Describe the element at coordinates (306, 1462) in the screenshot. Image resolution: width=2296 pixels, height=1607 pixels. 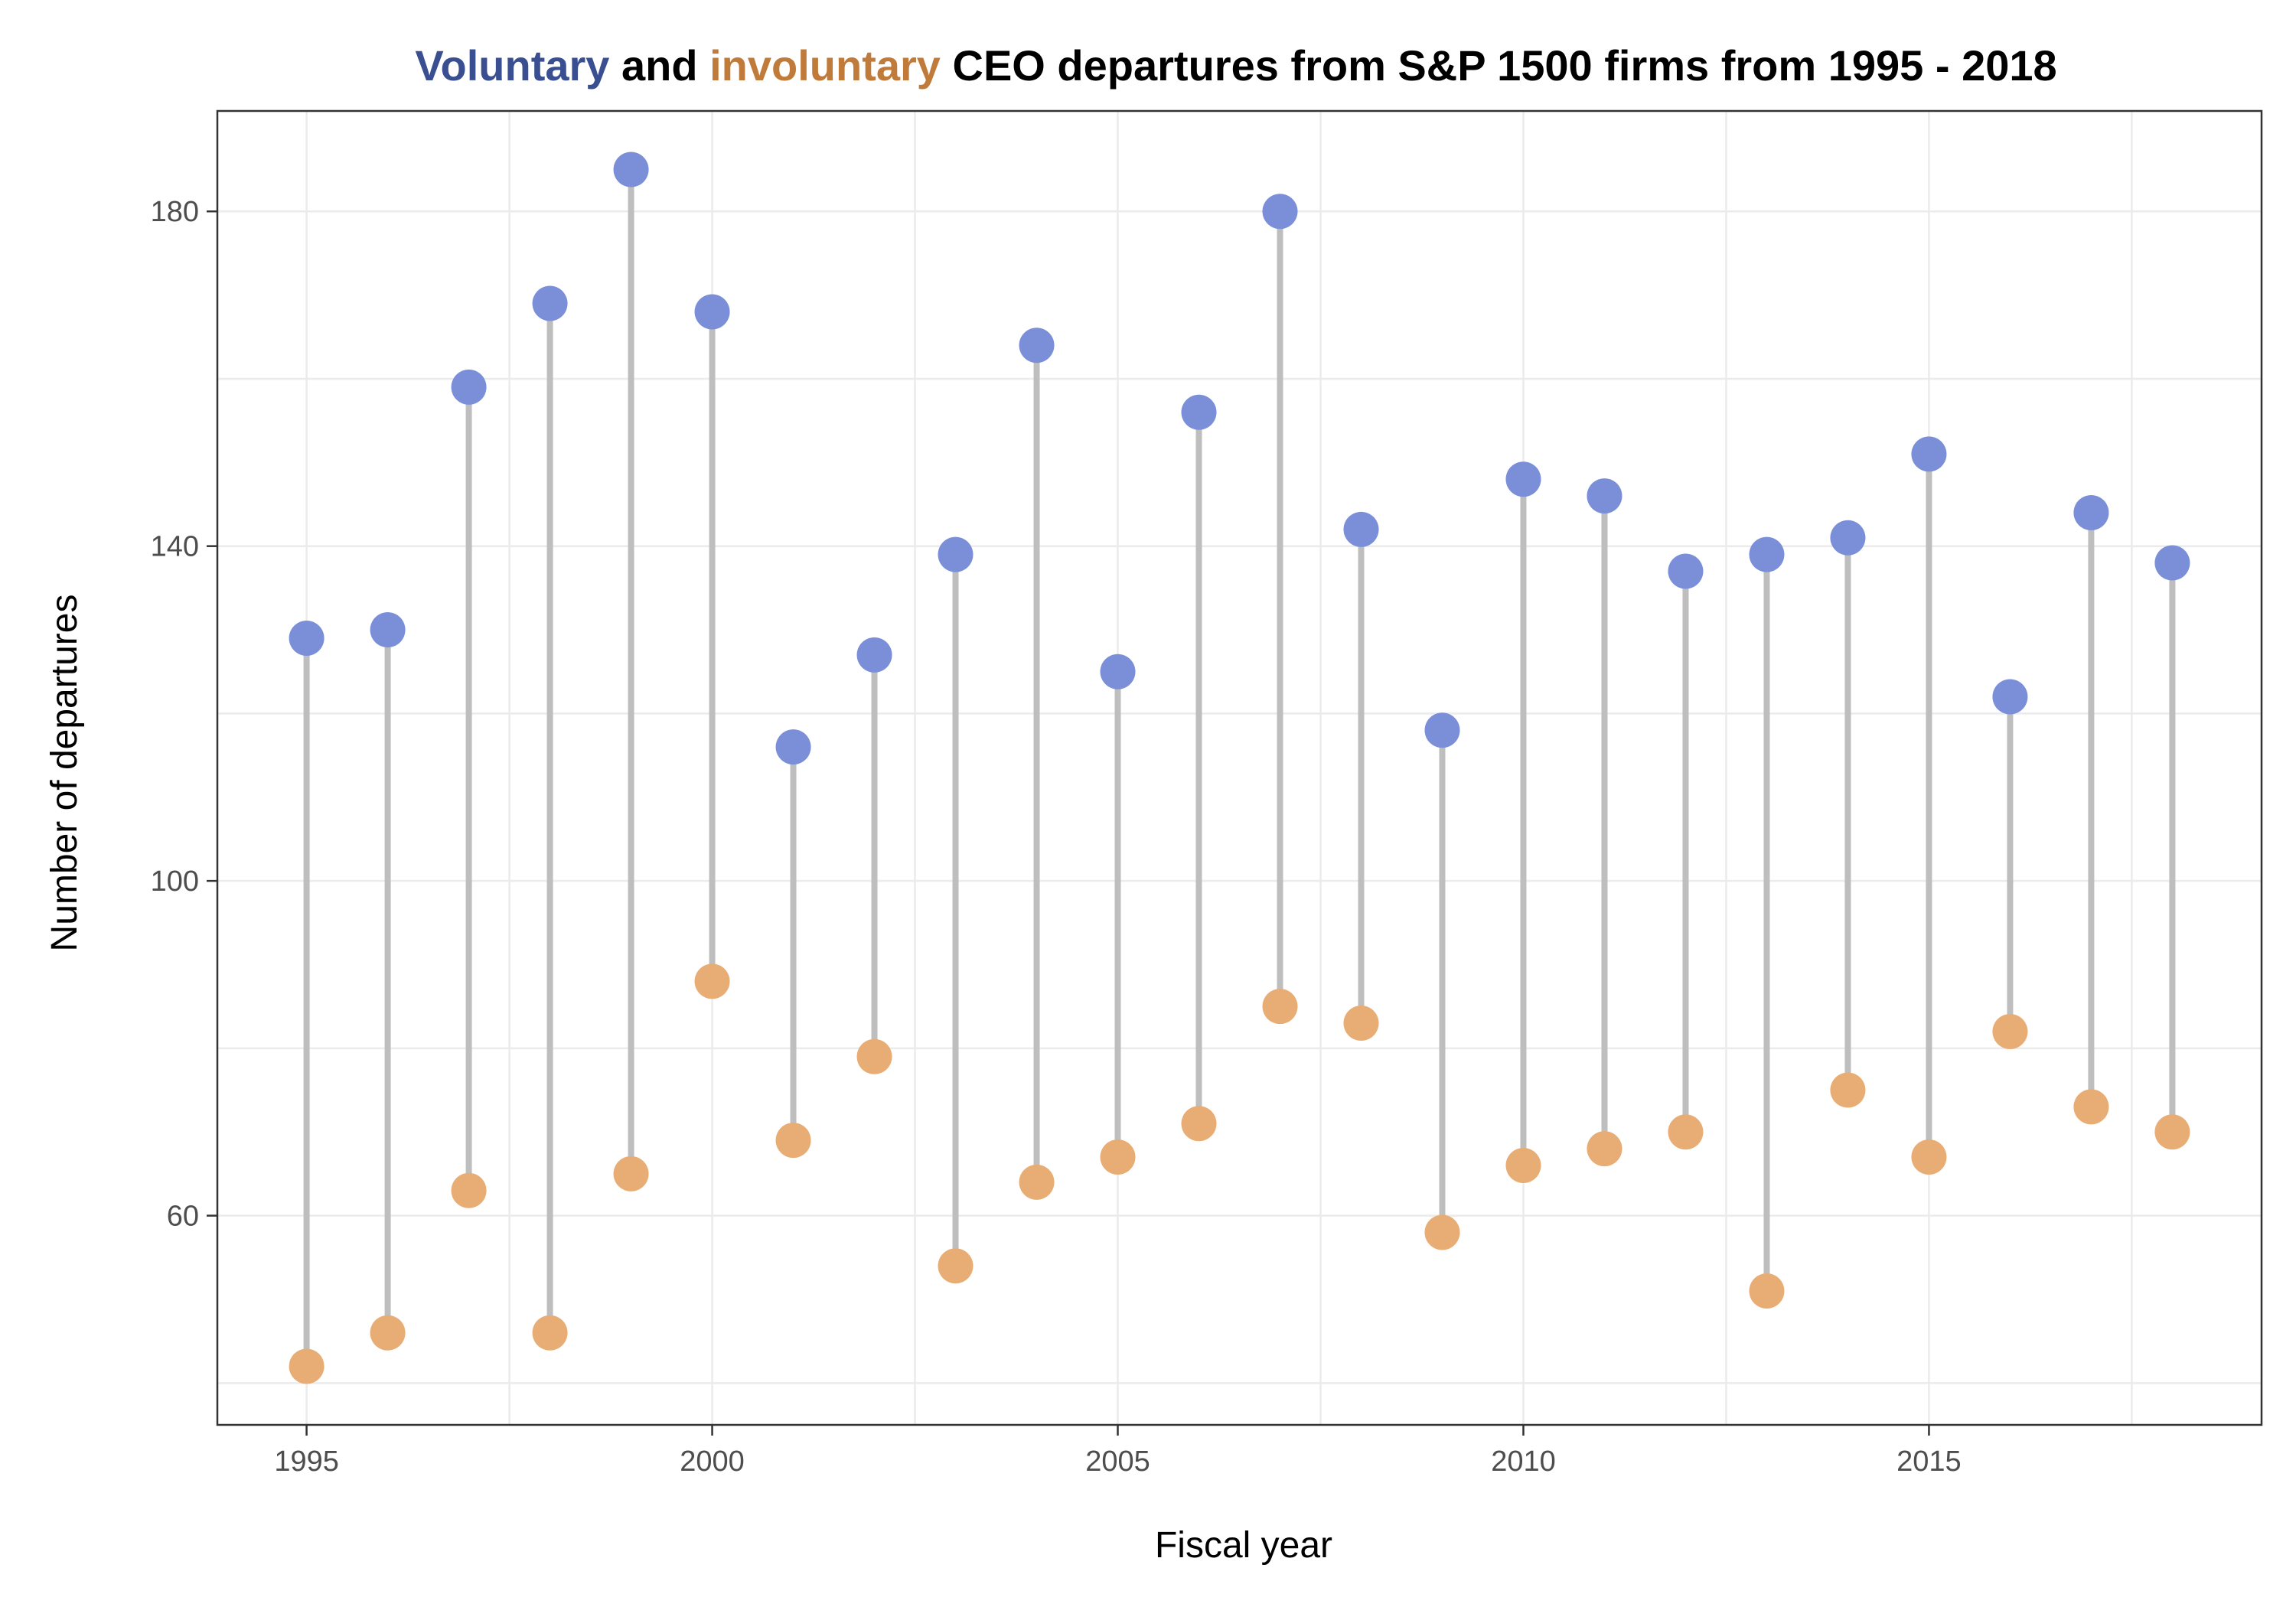
I see `x-tick-label: 1995` at that location.